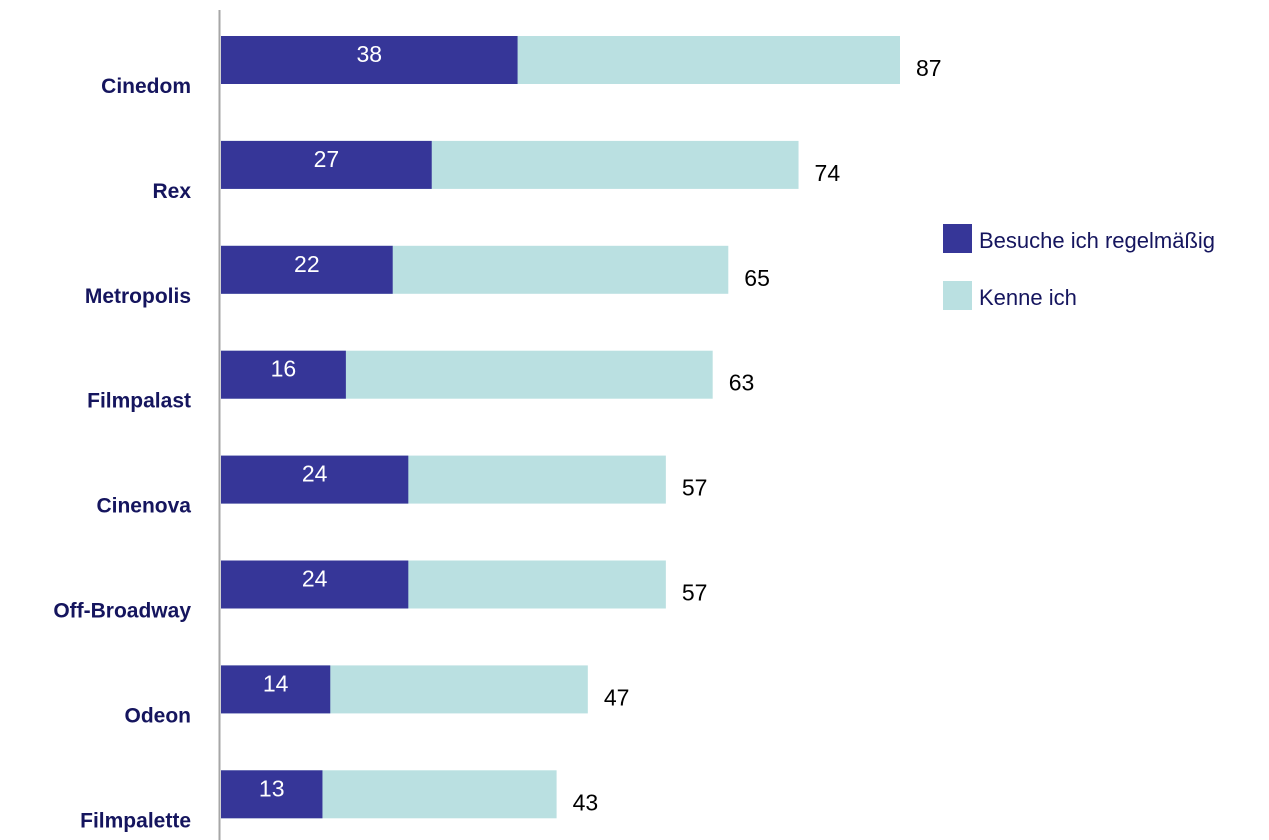  Describe the element at coordinates (135, 820) in the screenshot. I see `category-label: Filmpalette` at that location.